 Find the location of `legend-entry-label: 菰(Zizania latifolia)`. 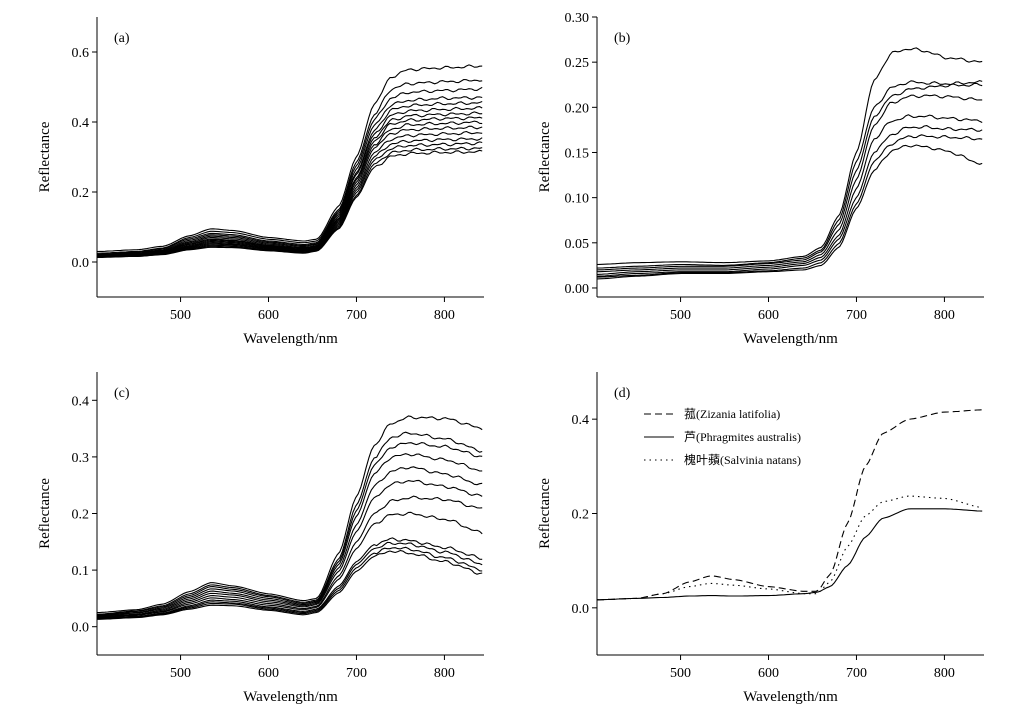

legend-entry-label: 菰(Zizania latifolia) is located at coordinates (732, 414).